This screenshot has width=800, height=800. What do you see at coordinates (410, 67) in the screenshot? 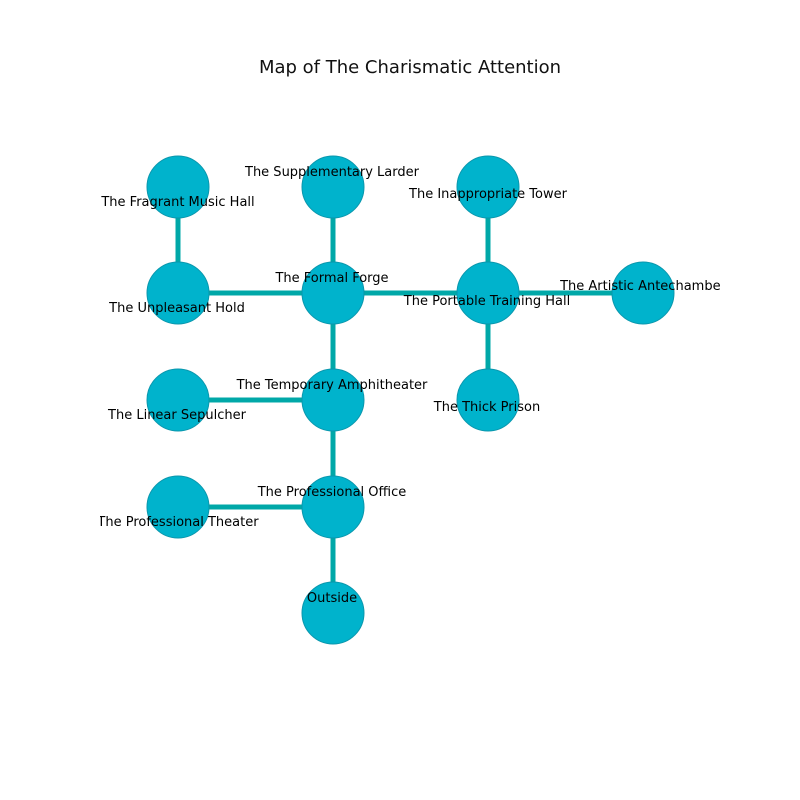
I see `map-title: Map of The Charismatic Attention` at bounding box center [410, 67].